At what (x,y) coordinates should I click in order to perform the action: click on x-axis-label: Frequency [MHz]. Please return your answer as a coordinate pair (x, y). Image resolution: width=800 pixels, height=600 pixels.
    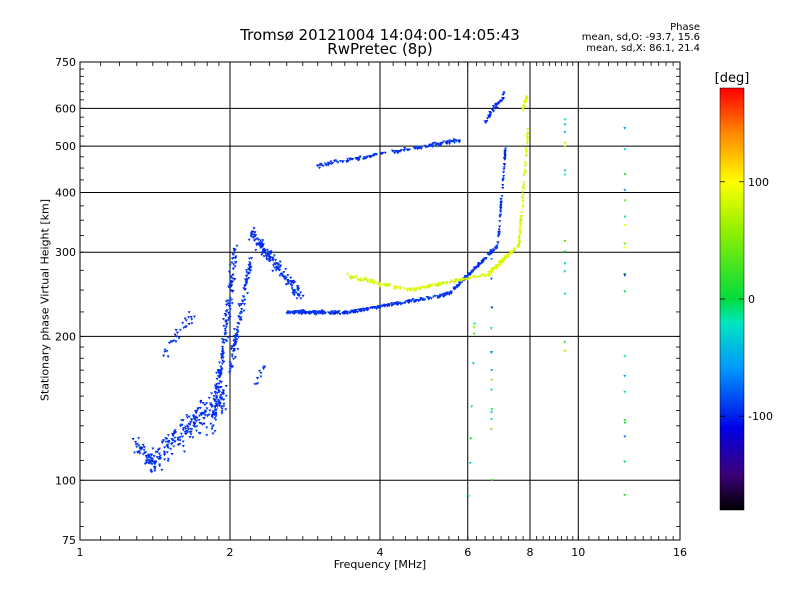
    Looking at the image, I should click on (380, 564).